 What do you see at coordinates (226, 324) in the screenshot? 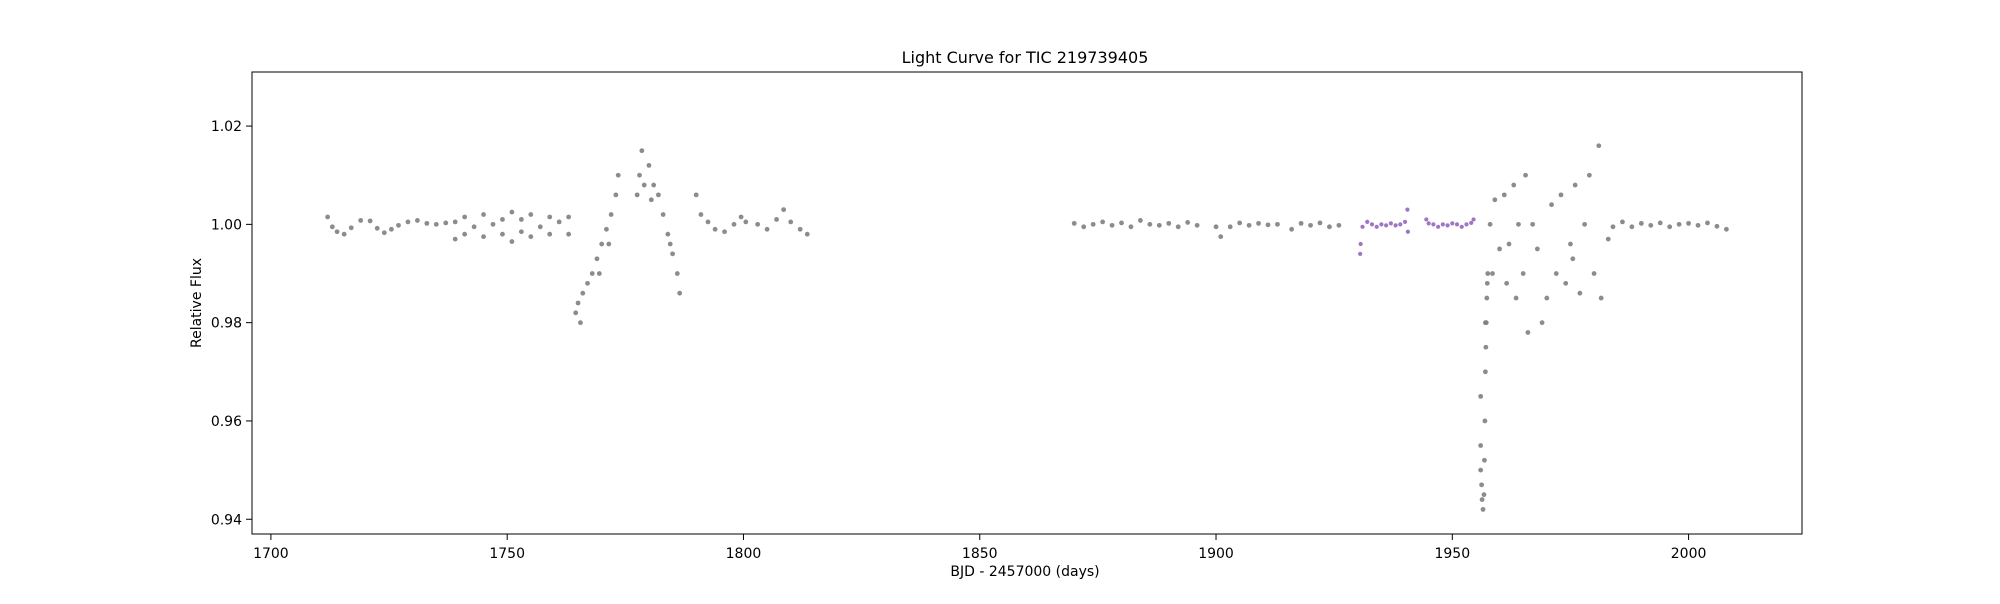
I see `y-tick-label: 0.98` at bounding box center [226, 324].